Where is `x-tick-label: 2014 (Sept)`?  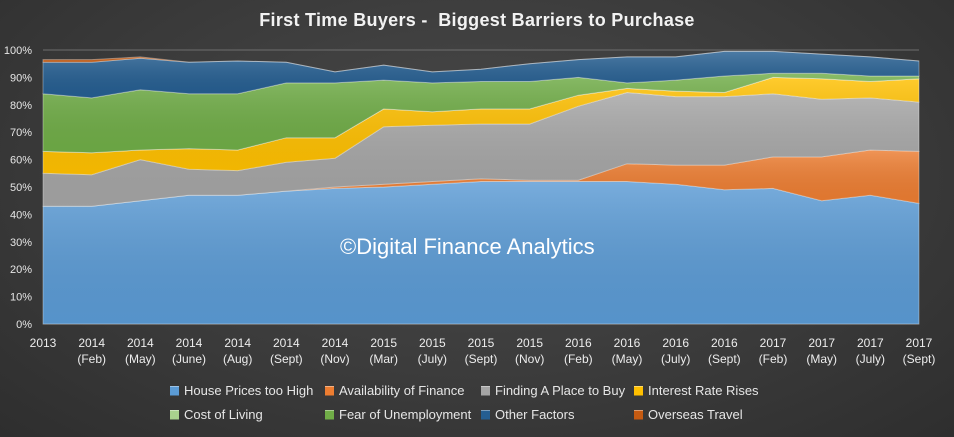 x-tick-label: 2014 (Sept) is located at coordinates (286, 351).